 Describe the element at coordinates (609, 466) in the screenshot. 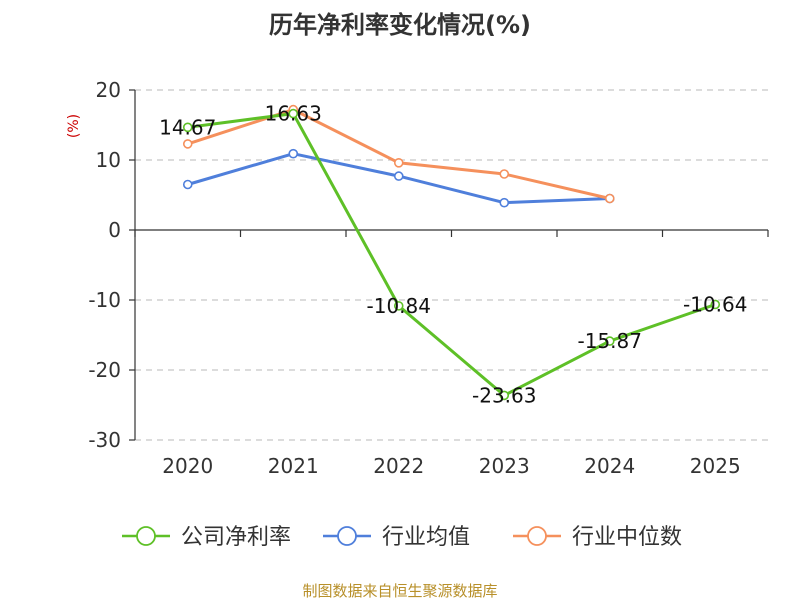

I see `x-tick-label: 2024` at that location.